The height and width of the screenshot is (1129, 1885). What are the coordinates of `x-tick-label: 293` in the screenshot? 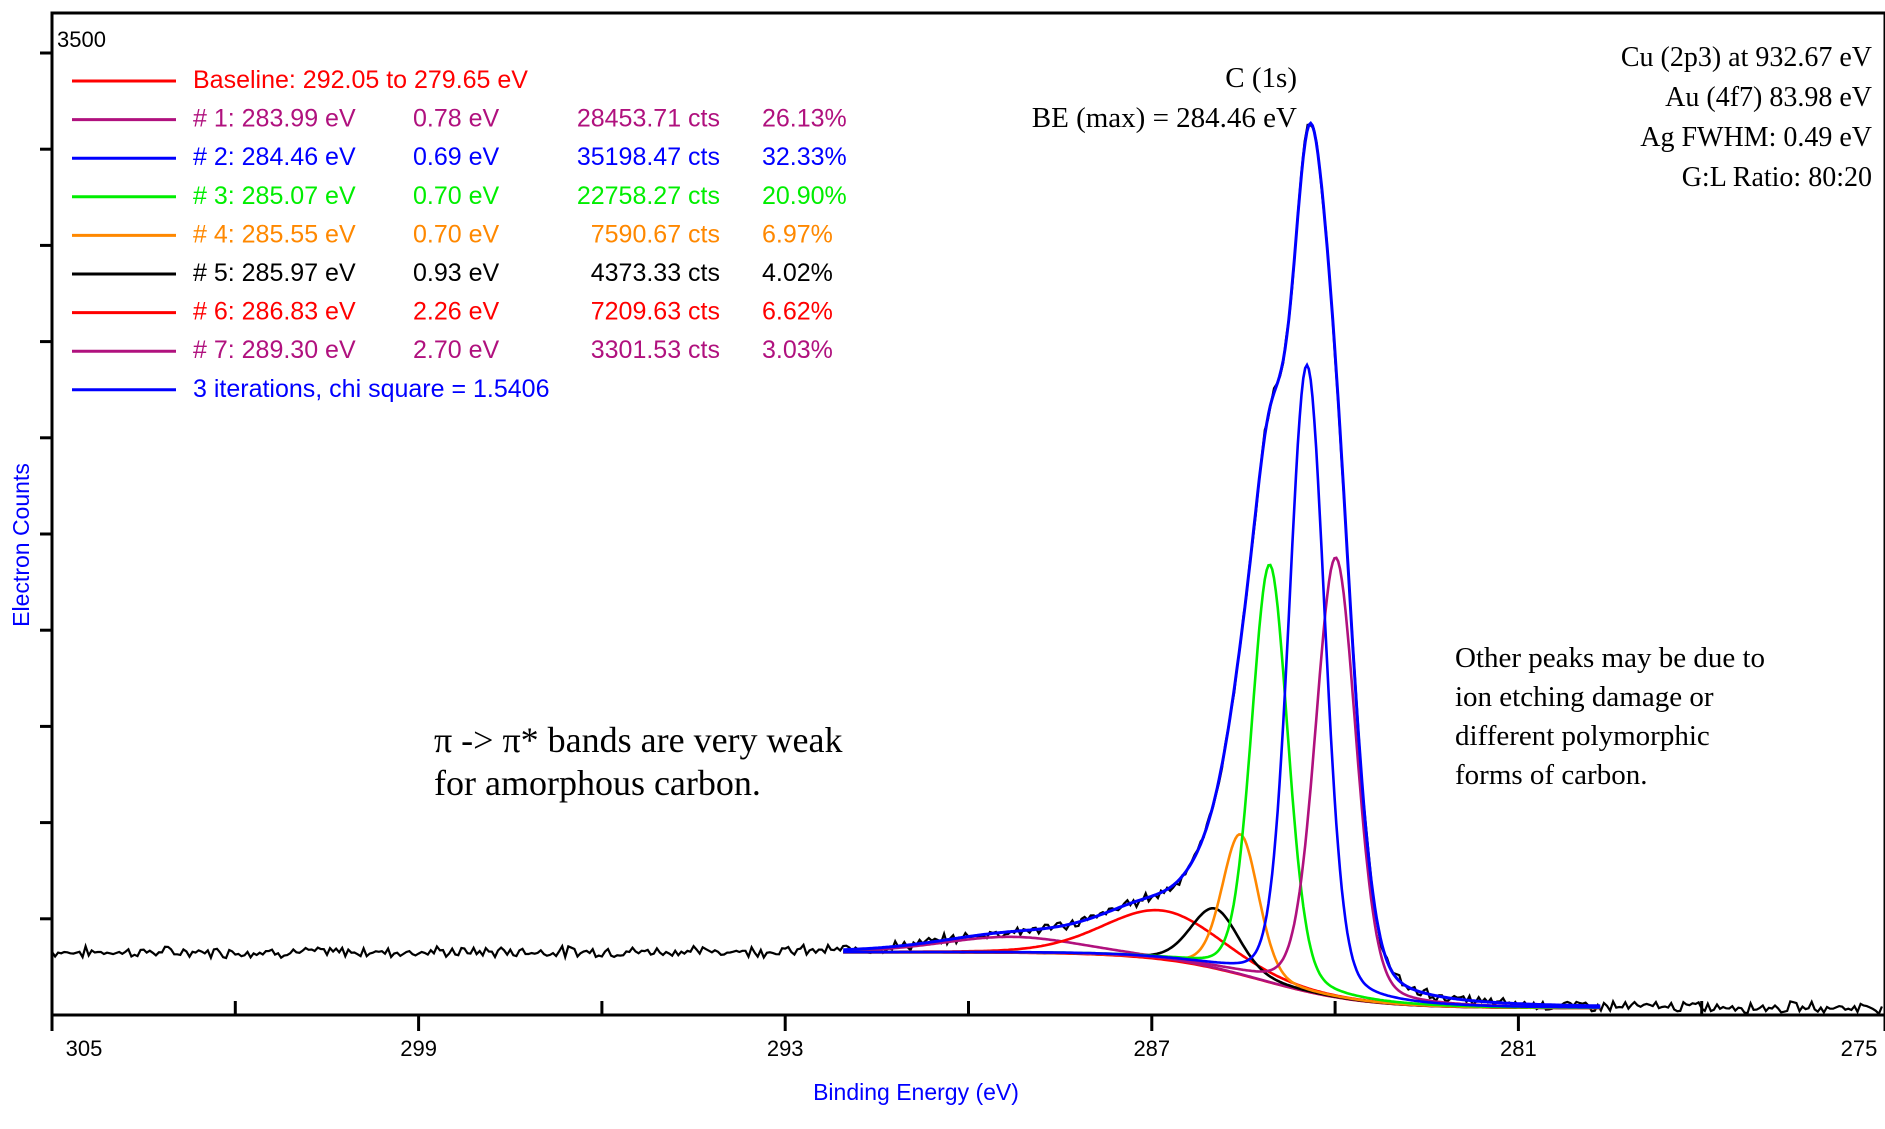 It's located at (785, 1048).